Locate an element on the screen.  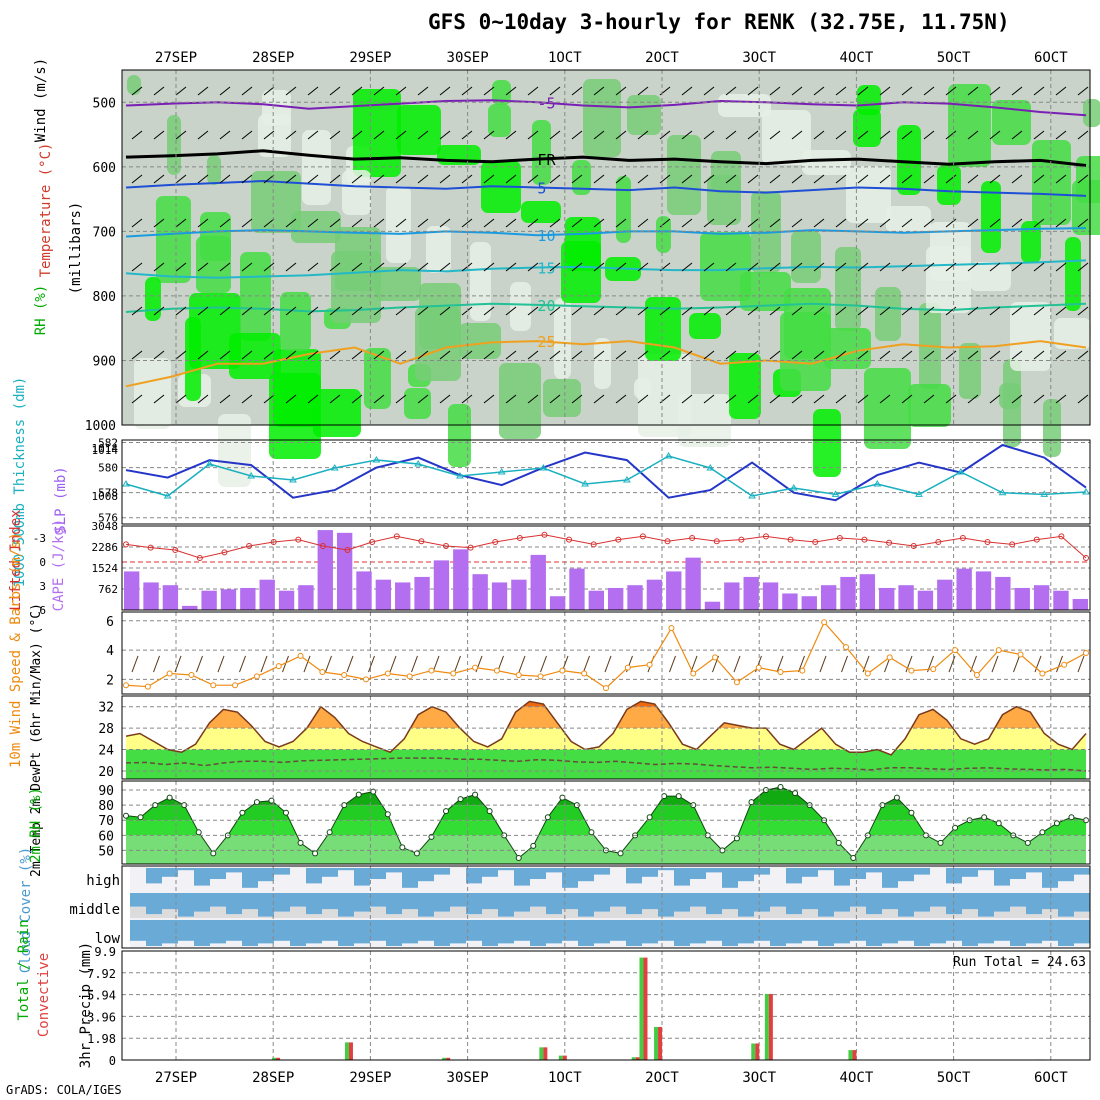
run-total-annotation: Run Total = 24.63 is located at coordinates (1019, 962).